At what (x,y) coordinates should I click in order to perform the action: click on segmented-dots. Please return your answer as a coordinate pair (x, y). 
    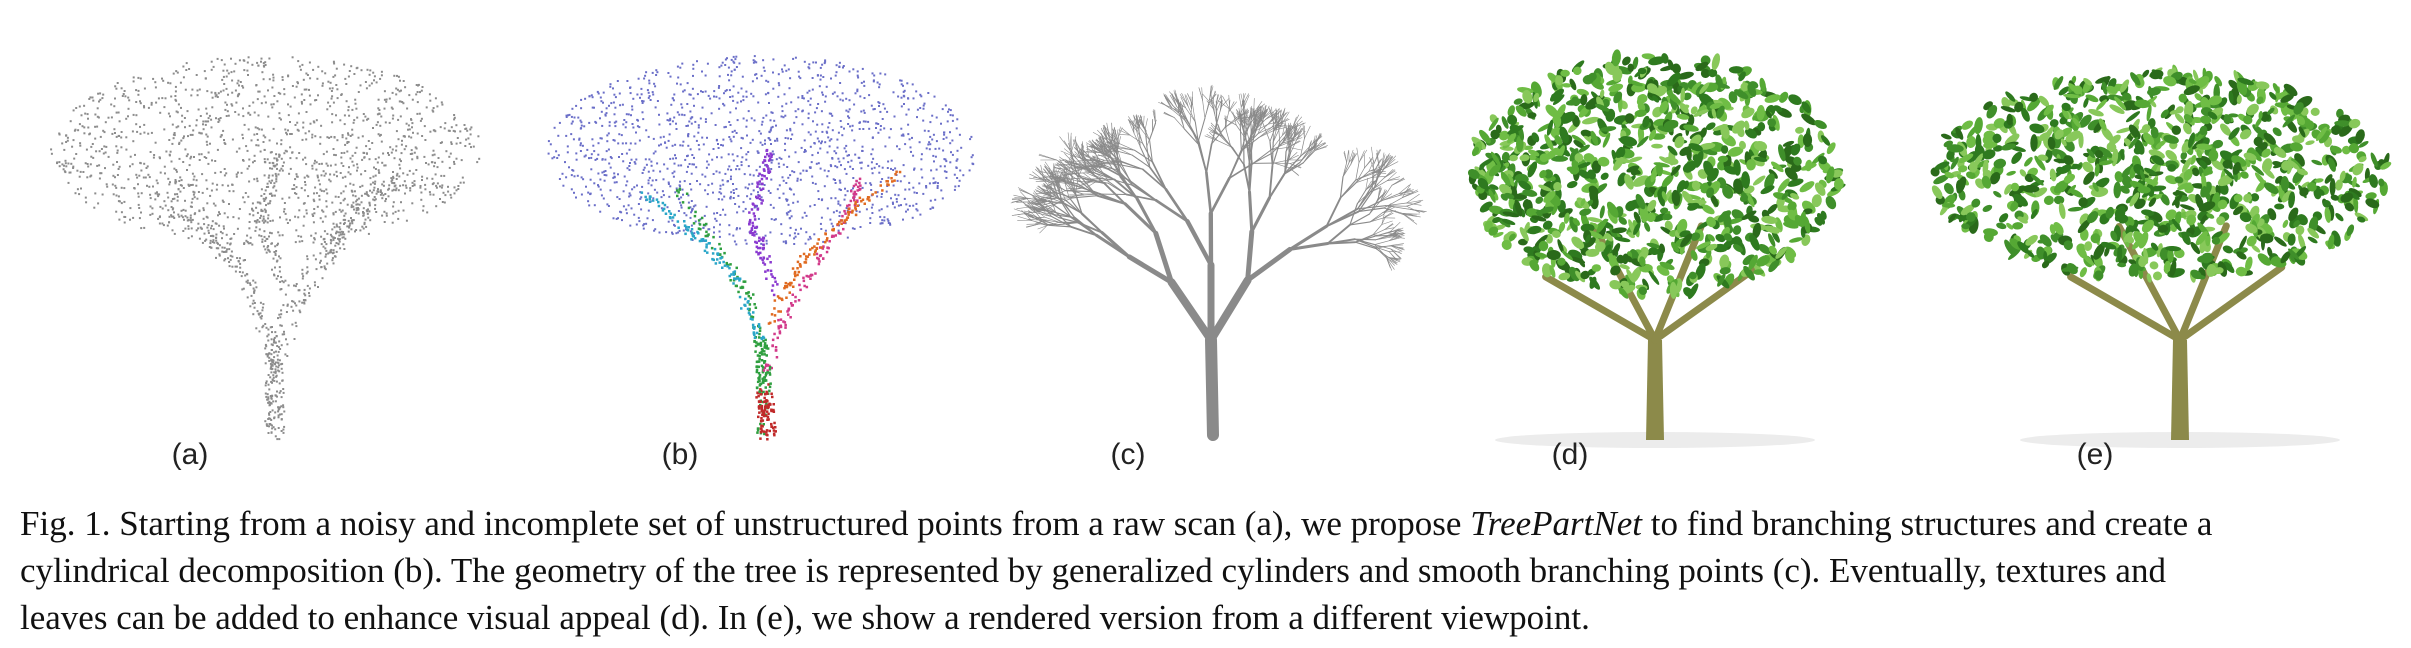
    Looking at the image, I should click on (761, 248).